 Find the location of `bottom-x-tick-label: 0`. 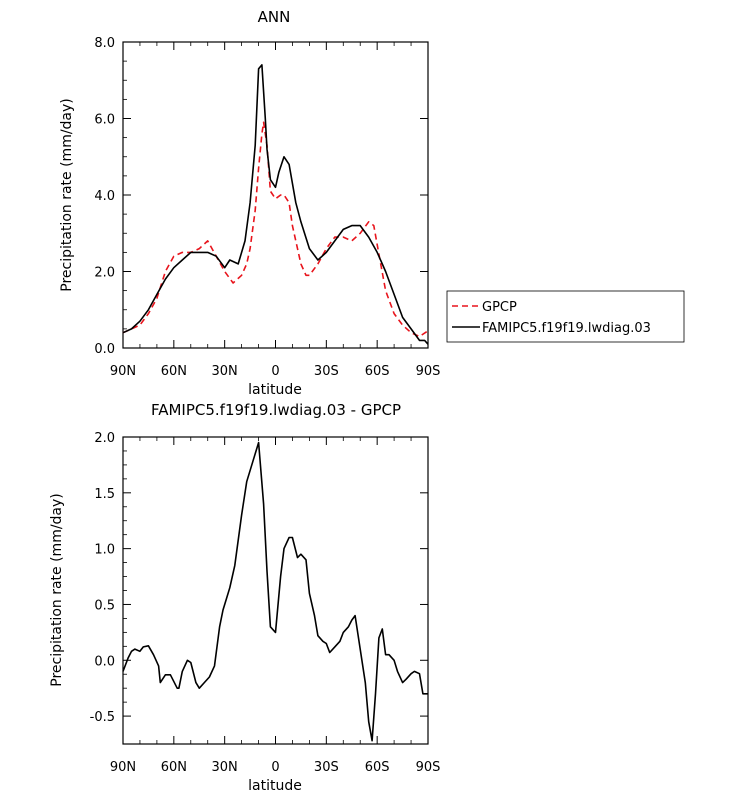

bottom-x-tick-label: 0 is located at coordinates (275, 767).